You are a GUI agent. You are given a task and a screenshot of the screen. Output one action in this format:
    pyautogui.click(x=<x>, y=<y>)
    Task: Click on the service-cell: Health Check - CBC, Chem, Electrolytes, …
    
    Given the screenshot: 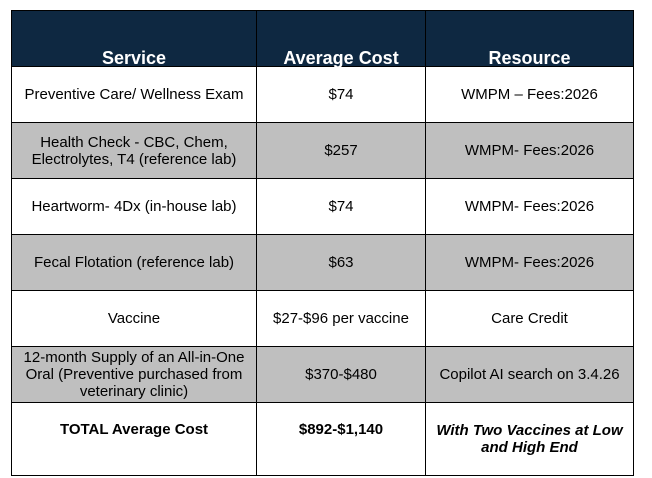 What is the action you would take?
    pyautogui.click(x=134, y=150)
    